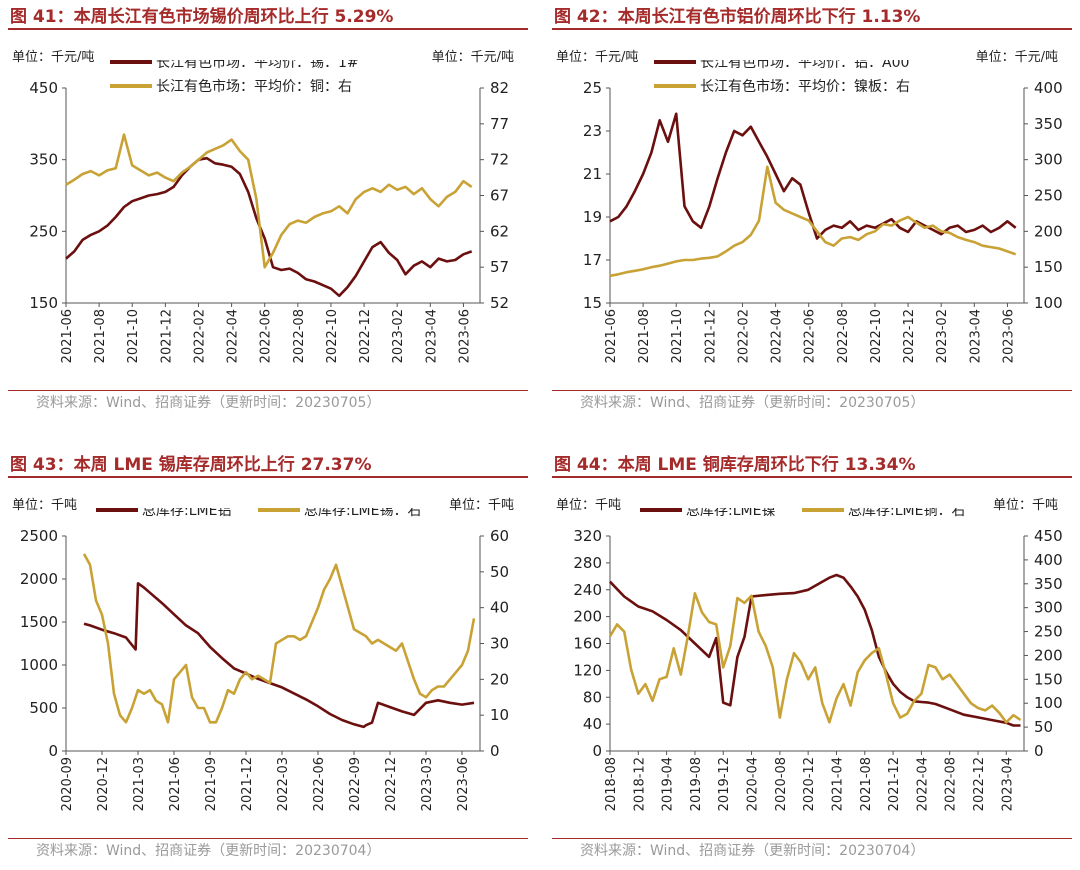 This screenshot has height=870, width=1080. Describe the element at coordinates (1048, 536) in the screenshot. I see `y-tick-label-right: 450` at that location.